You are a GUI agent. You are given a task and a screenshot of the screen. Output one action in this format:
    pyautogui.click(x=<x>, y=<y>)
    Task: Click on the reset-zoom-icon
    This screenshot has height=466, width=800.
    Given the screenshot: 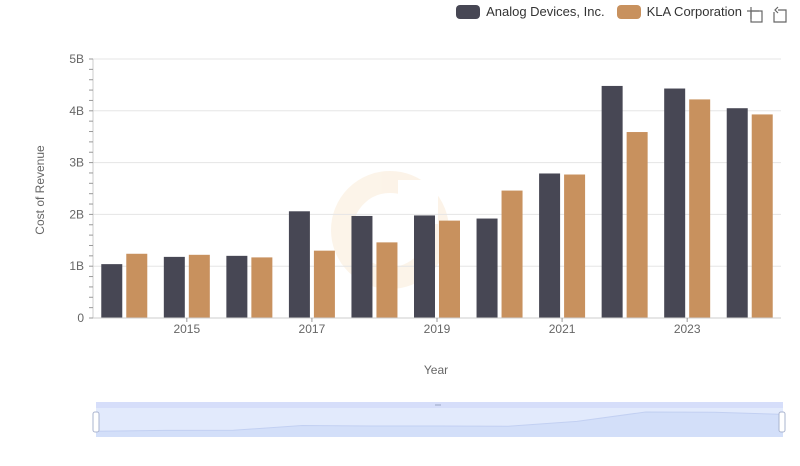 What is the action you would take?
    pyautogui.click(x=779, y=15)
    